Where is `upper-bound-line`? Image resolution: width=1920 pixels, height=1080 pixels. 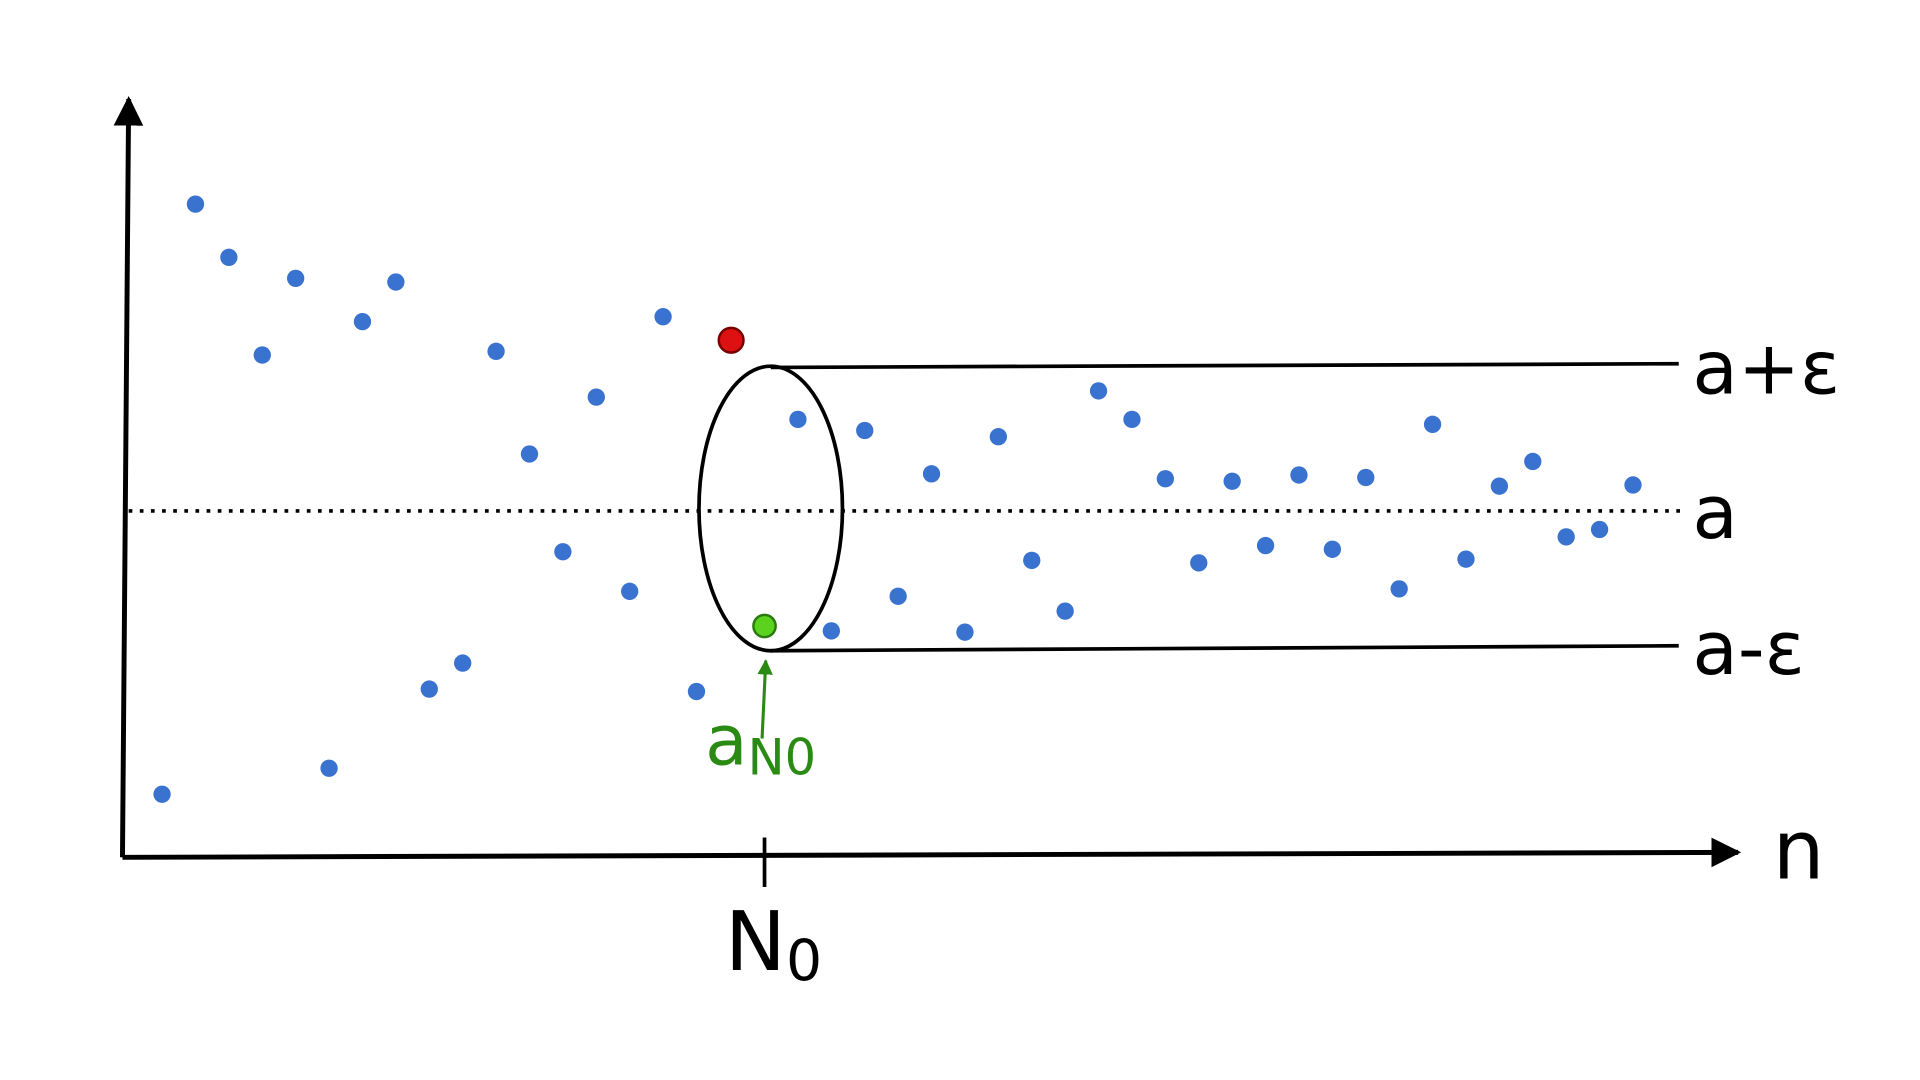 upper-bound-line is located at coordinates (1224, 365).